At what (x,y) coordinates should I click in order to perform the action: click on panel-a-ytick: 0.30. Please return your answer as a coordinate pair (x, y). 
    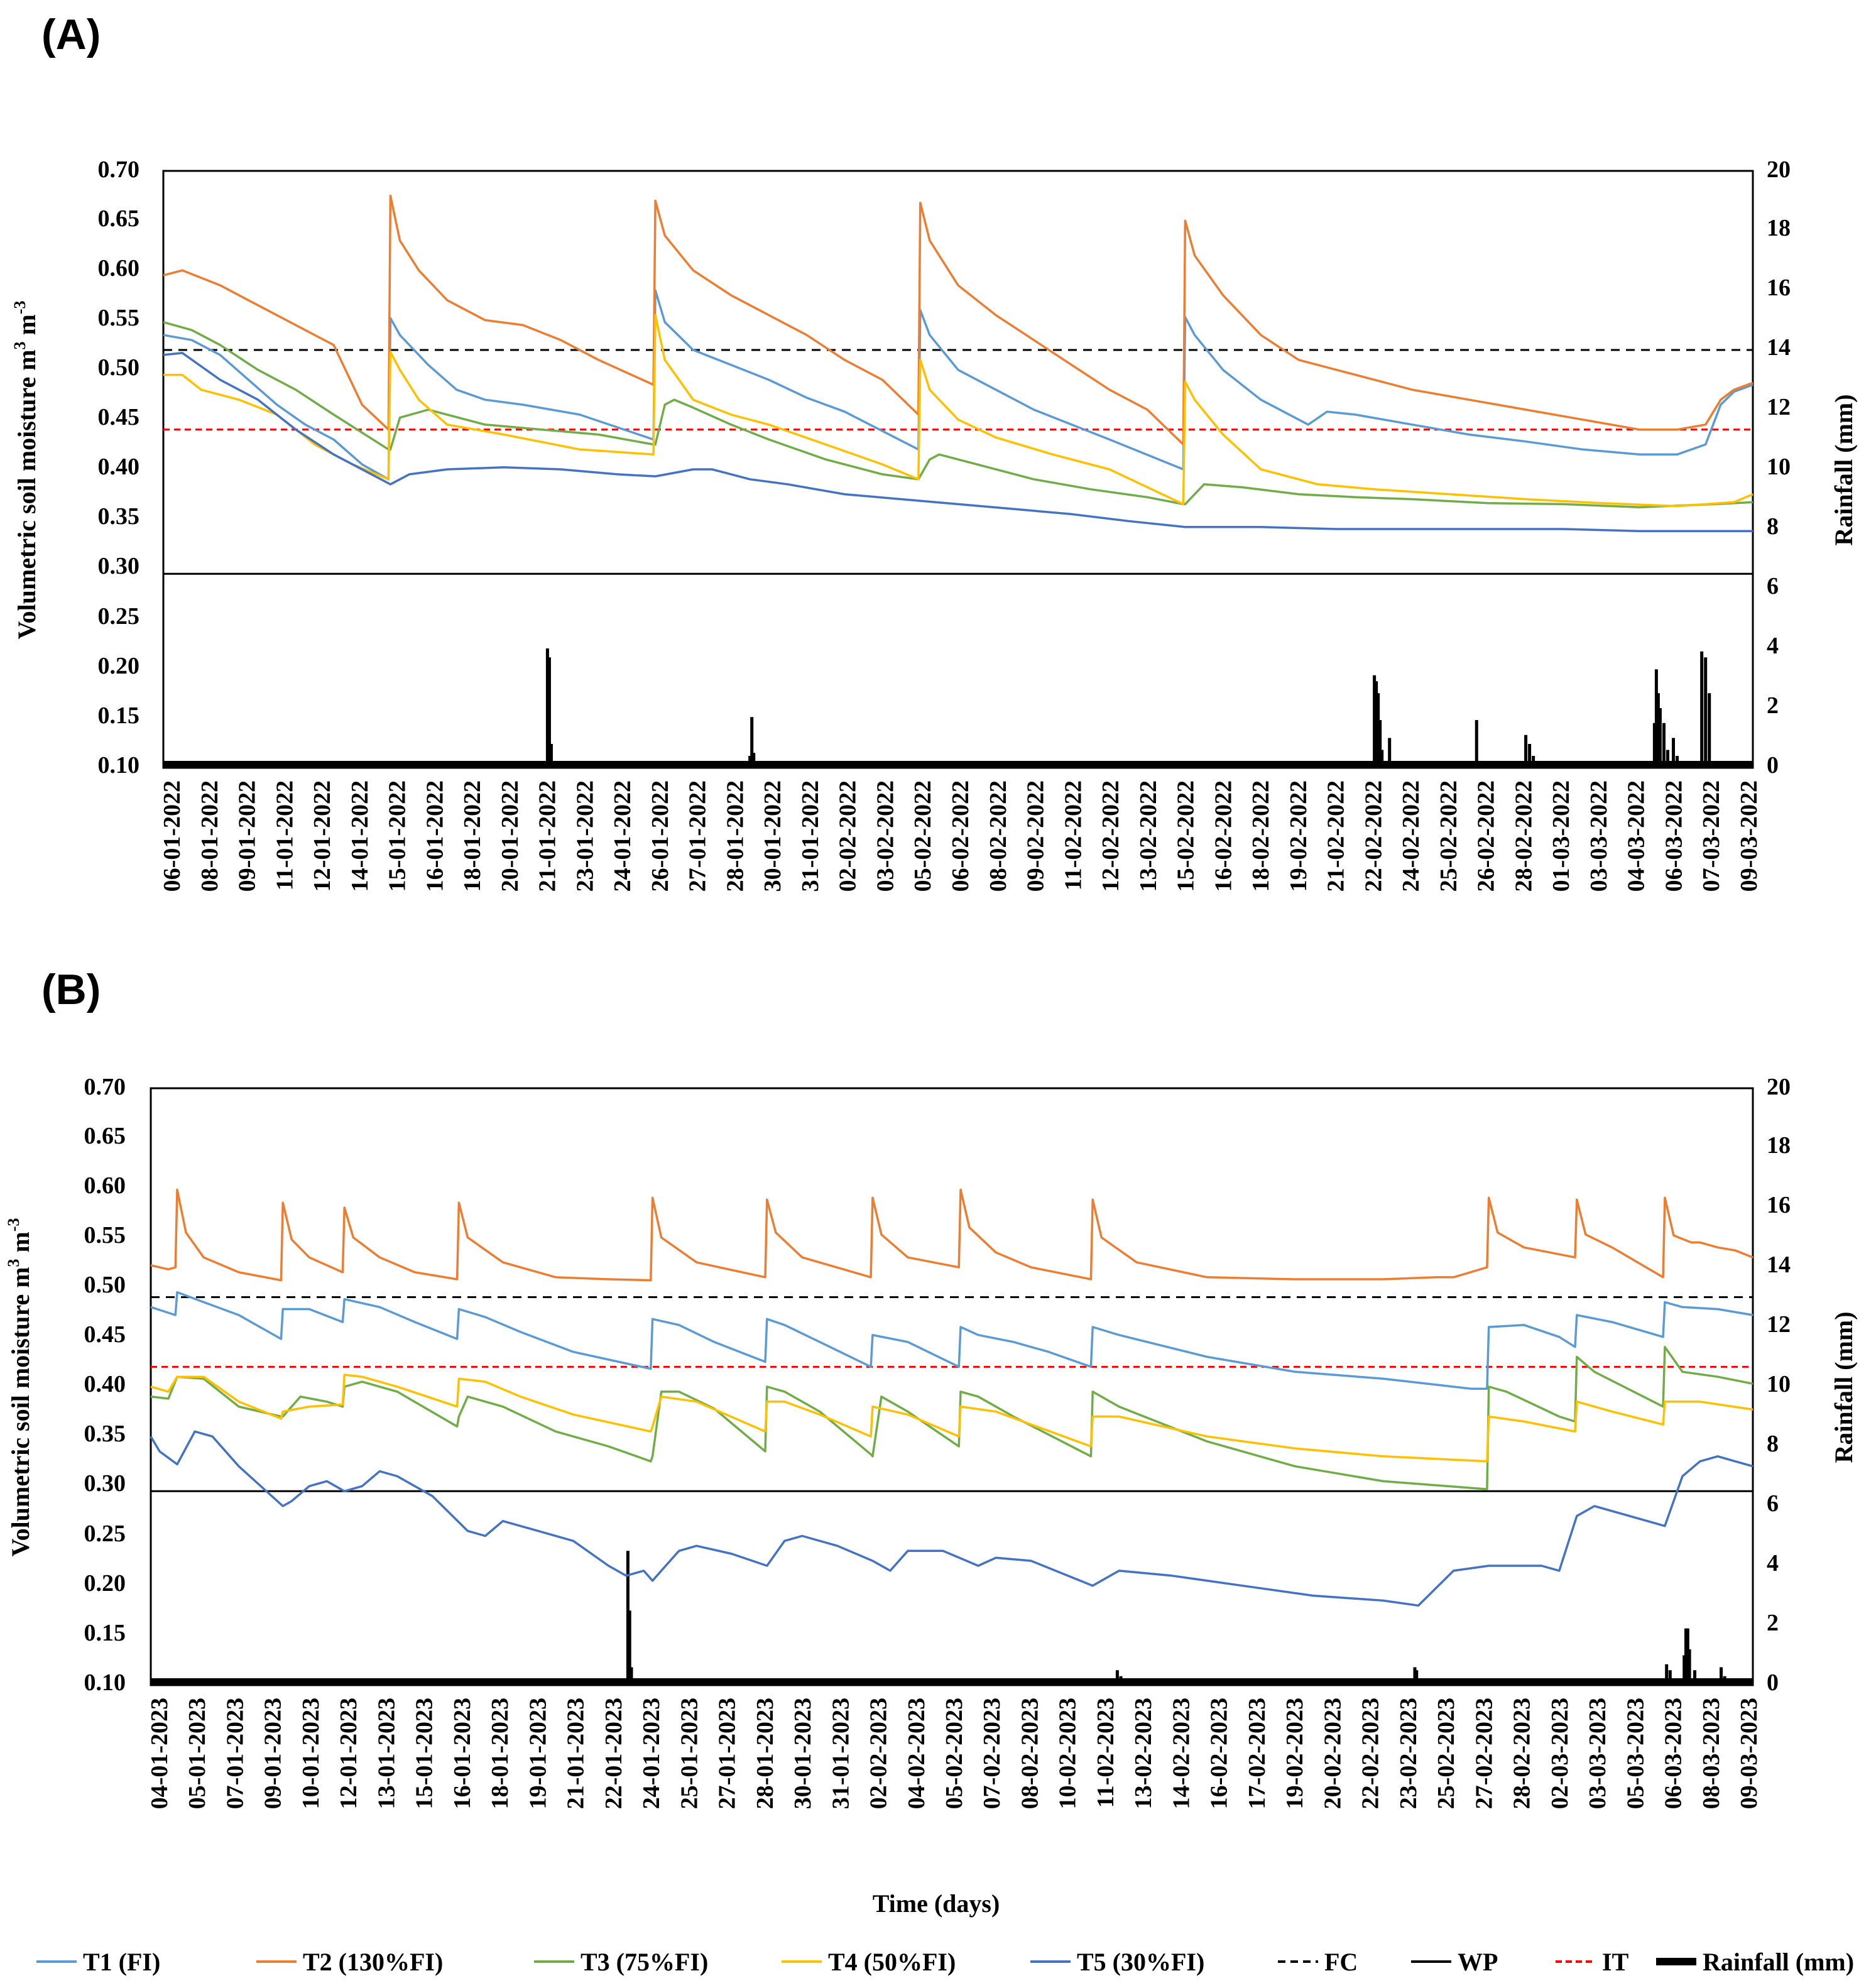
    Looking at the image, I should click on (119, 566).